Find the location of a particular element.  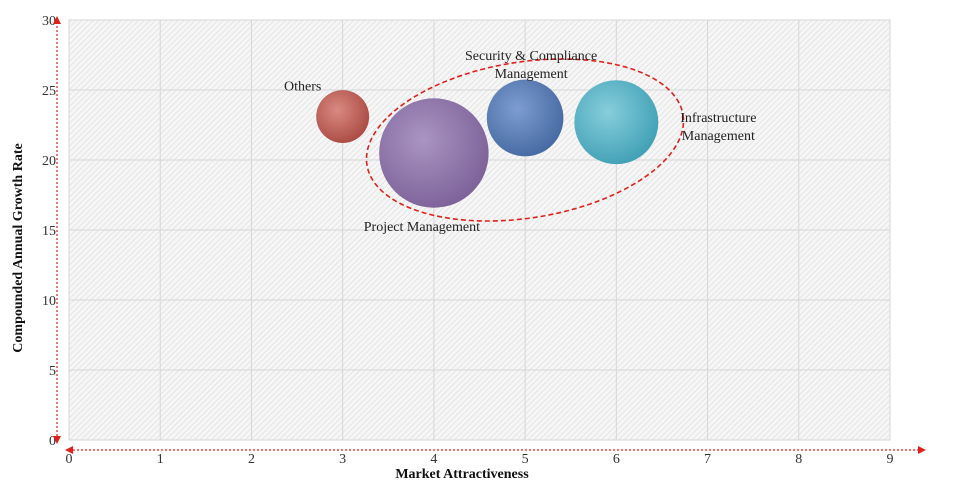

x-tick-label: 8 is located at coordinates (798, 459).